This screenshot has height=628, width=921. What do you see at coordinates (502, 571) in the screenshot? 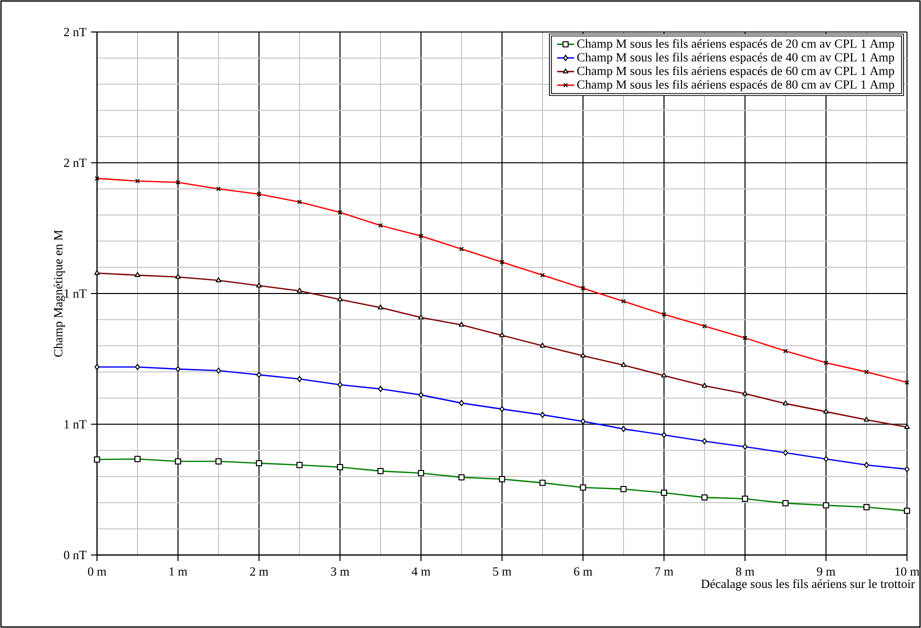
I see `x-tick-label: 5 m` at bounding box center [502, 571].